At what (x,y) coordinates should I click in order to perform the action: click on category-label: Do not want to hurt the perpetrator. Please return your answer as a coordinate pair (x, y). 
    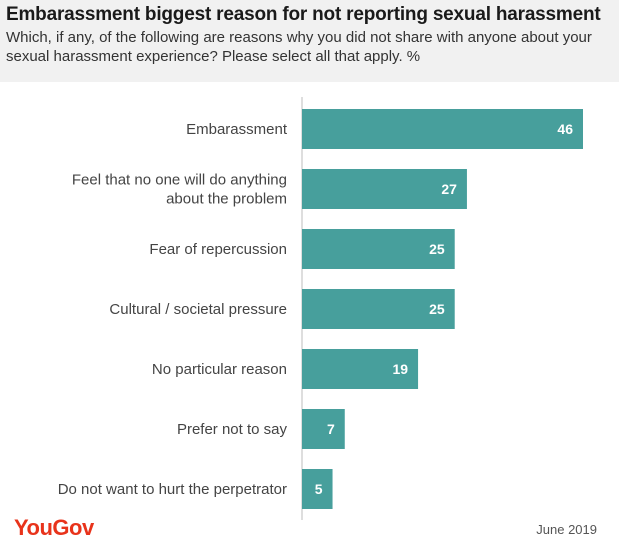
    Looking at the image, I should click on (172, 489).